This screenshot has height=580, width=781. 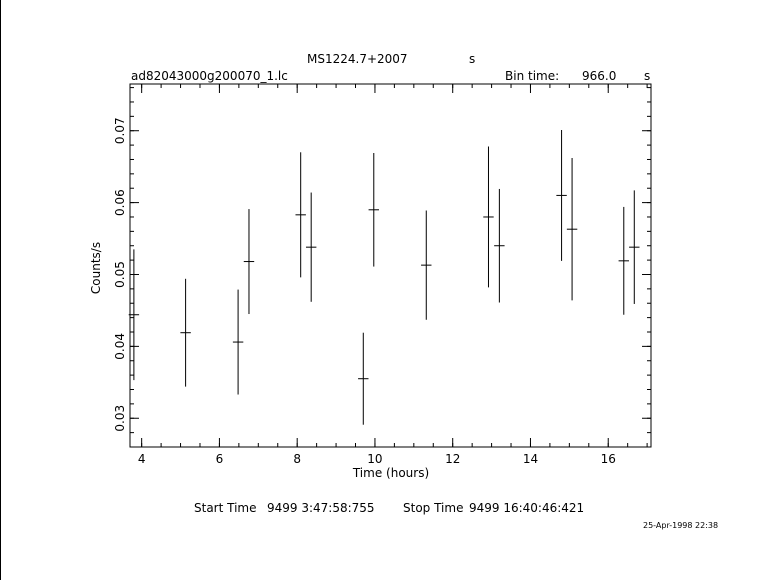 What do you see at coordinates (357, 59) in the screenshot?
I see `object-title: MS1224.7+2007` at bounding box center [357, 59].